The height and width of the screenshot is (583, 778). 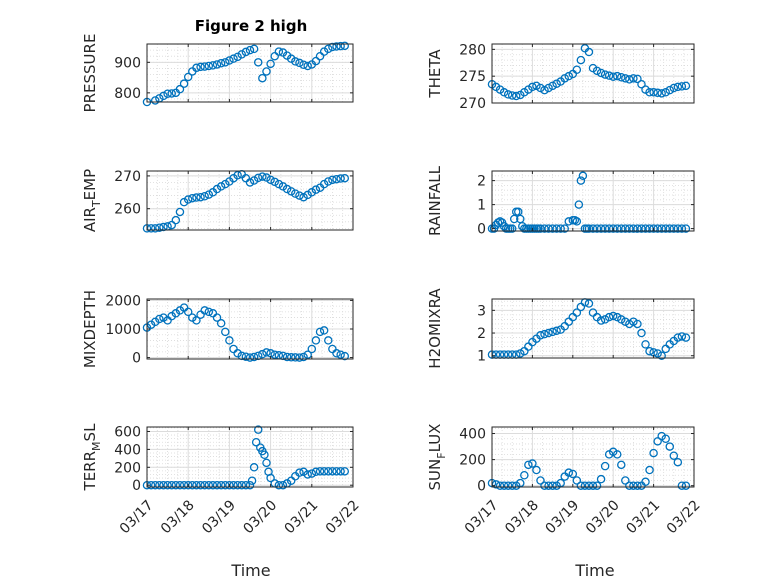 I want to click on subplot-5: 0 1000 2000 MIXDEPTH, so click(x=217, y=329).